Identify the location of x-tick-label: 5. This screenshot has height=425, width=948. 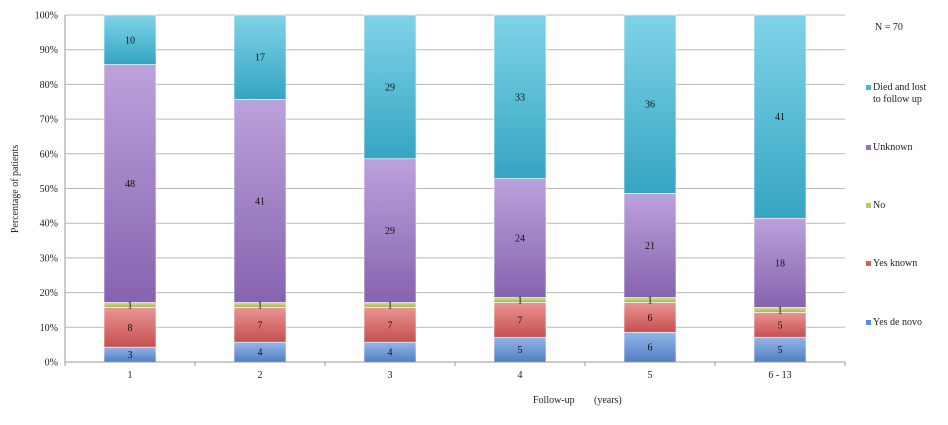
(650, 375).